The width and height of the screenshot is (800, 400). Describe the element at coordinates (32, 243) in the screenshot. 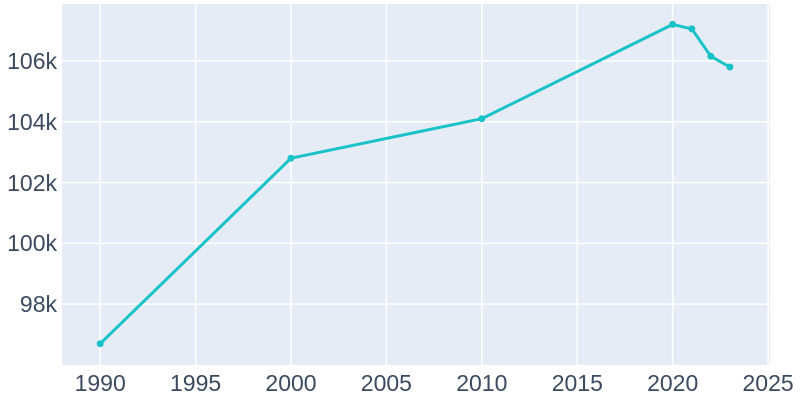

I see `y-tick-label: 100k` at that location.